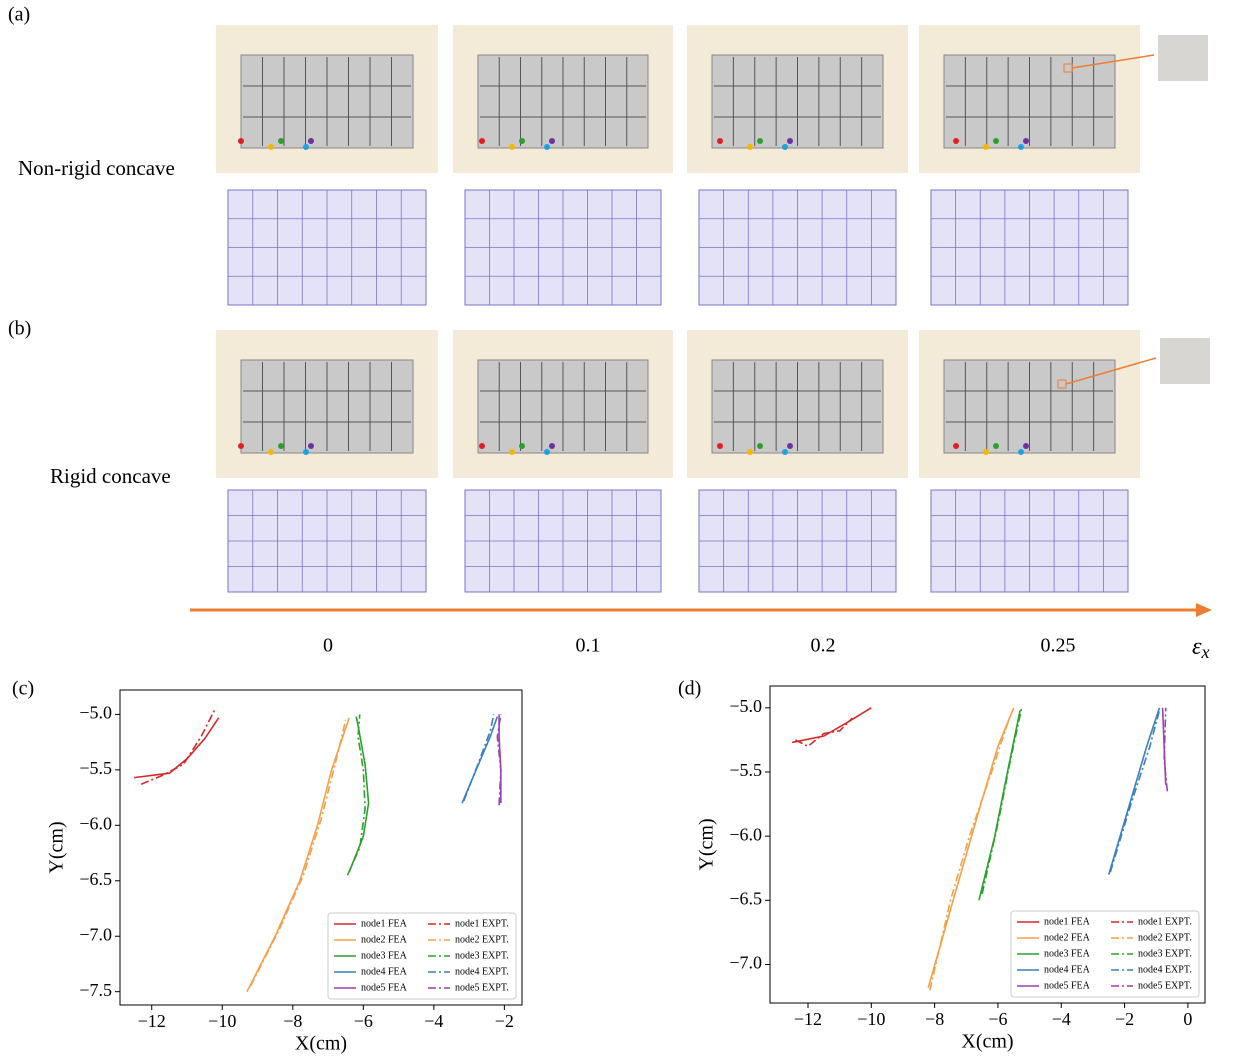  Describe the element at coordinates (689, 689) in the screenshot. I see `panel-label: (d)` at that location.